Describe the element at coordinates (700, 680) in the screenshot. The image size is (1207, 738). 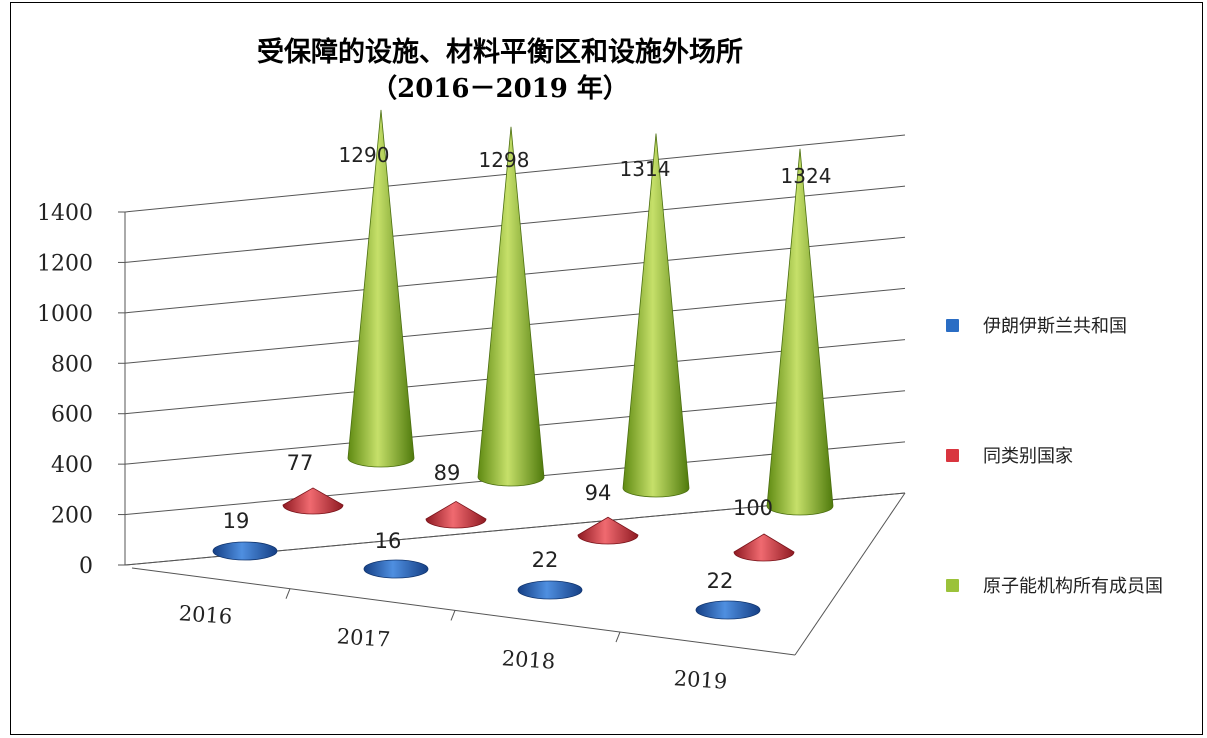
I see `x-tick-label-2019: 2019` at that location.